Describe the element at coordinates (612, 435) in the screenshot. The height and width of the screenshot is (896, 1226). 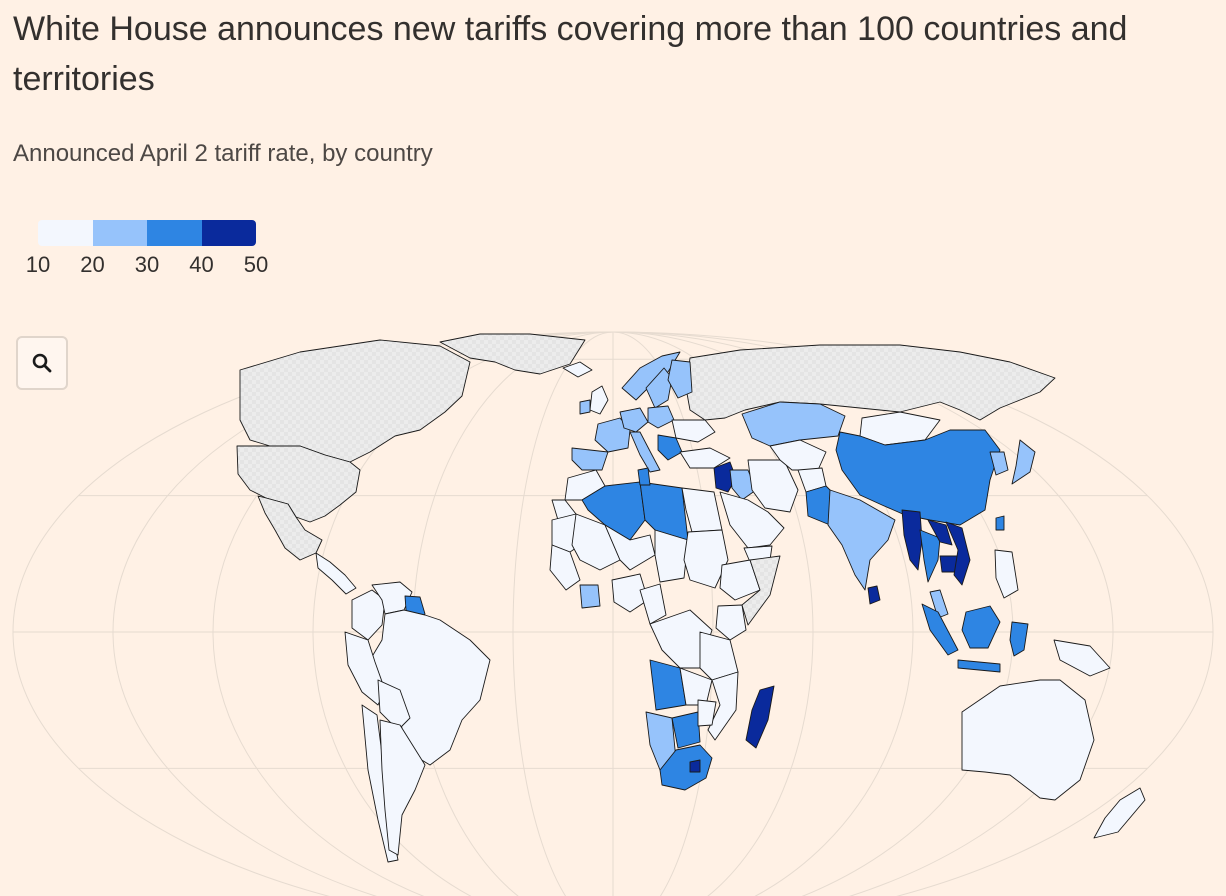
I see `region-france` at that location.